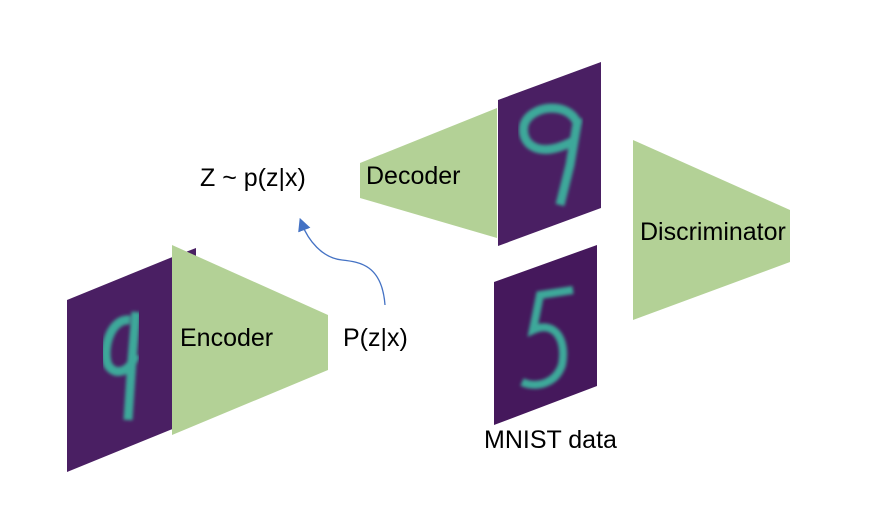 Image resolution: width=878 pixels, height=532 pixels. Describe the element at coordinates (547, 337) in the screenshot. I see `digit-5-stroke` at that location.